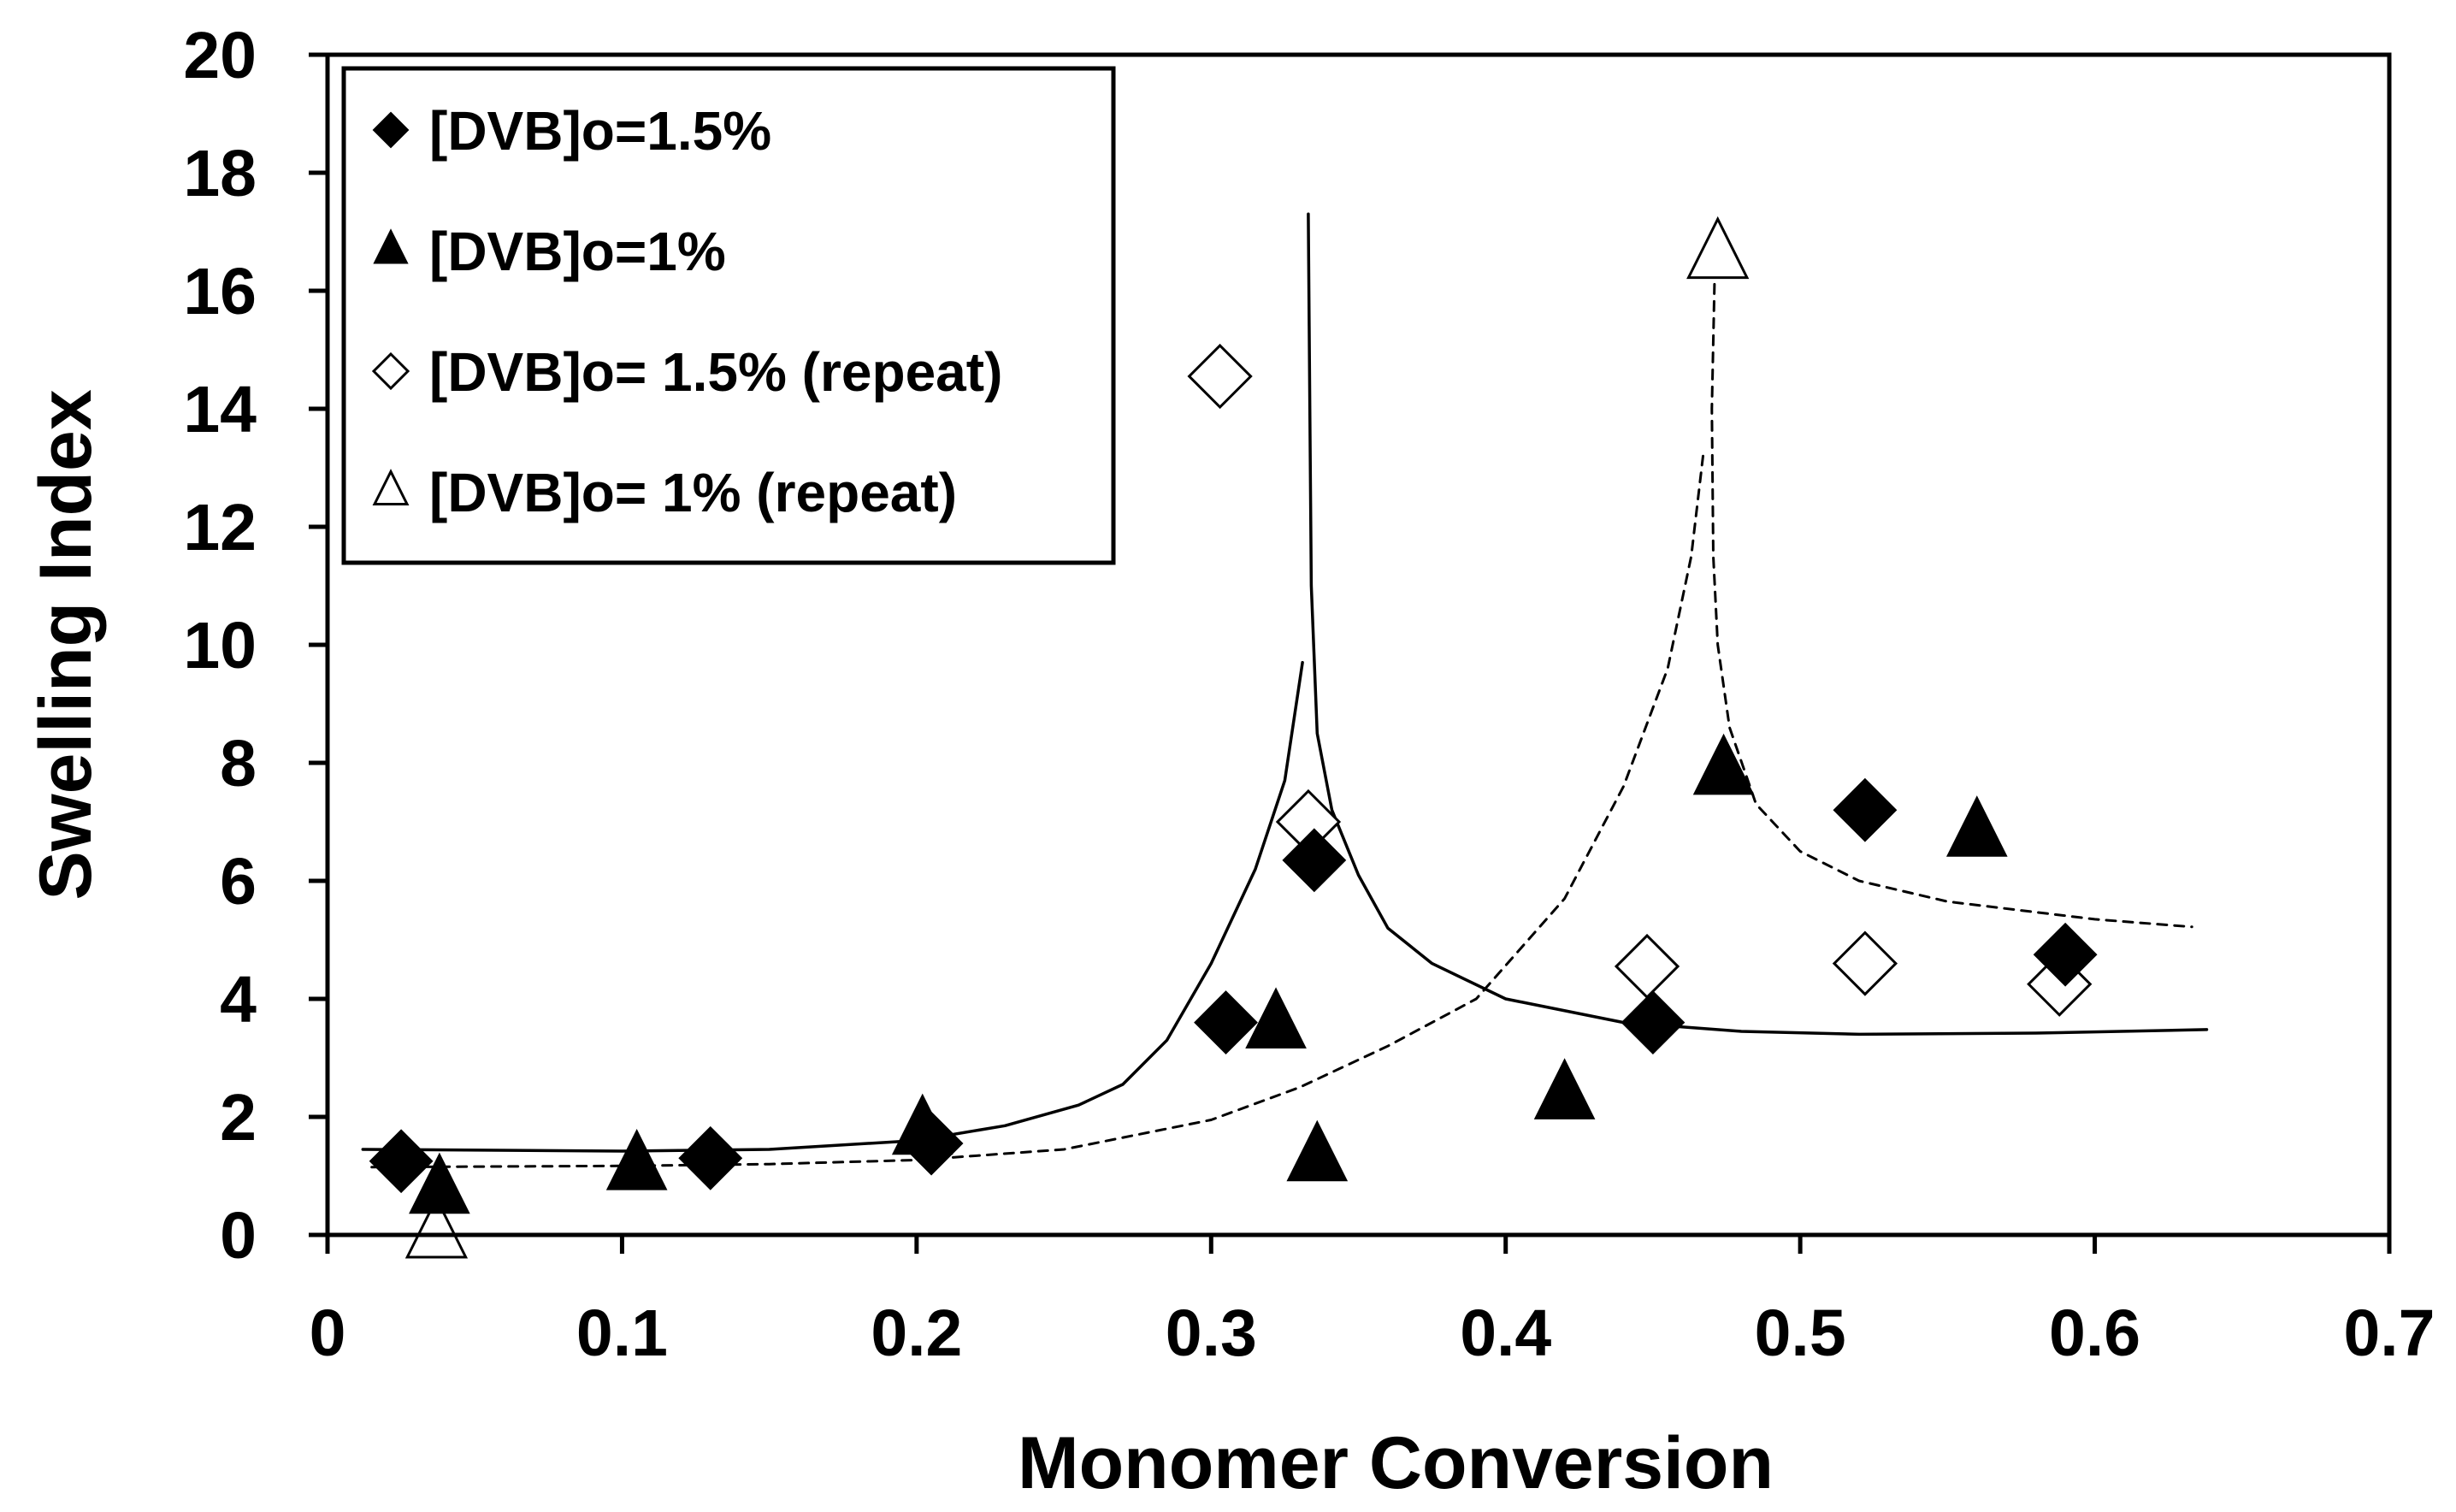 This screenshot has width=2456, height=1512. Describe the element at coordinates (391, 130) in the screenshot. I see `legend-marker-diamond-filled` at that location.